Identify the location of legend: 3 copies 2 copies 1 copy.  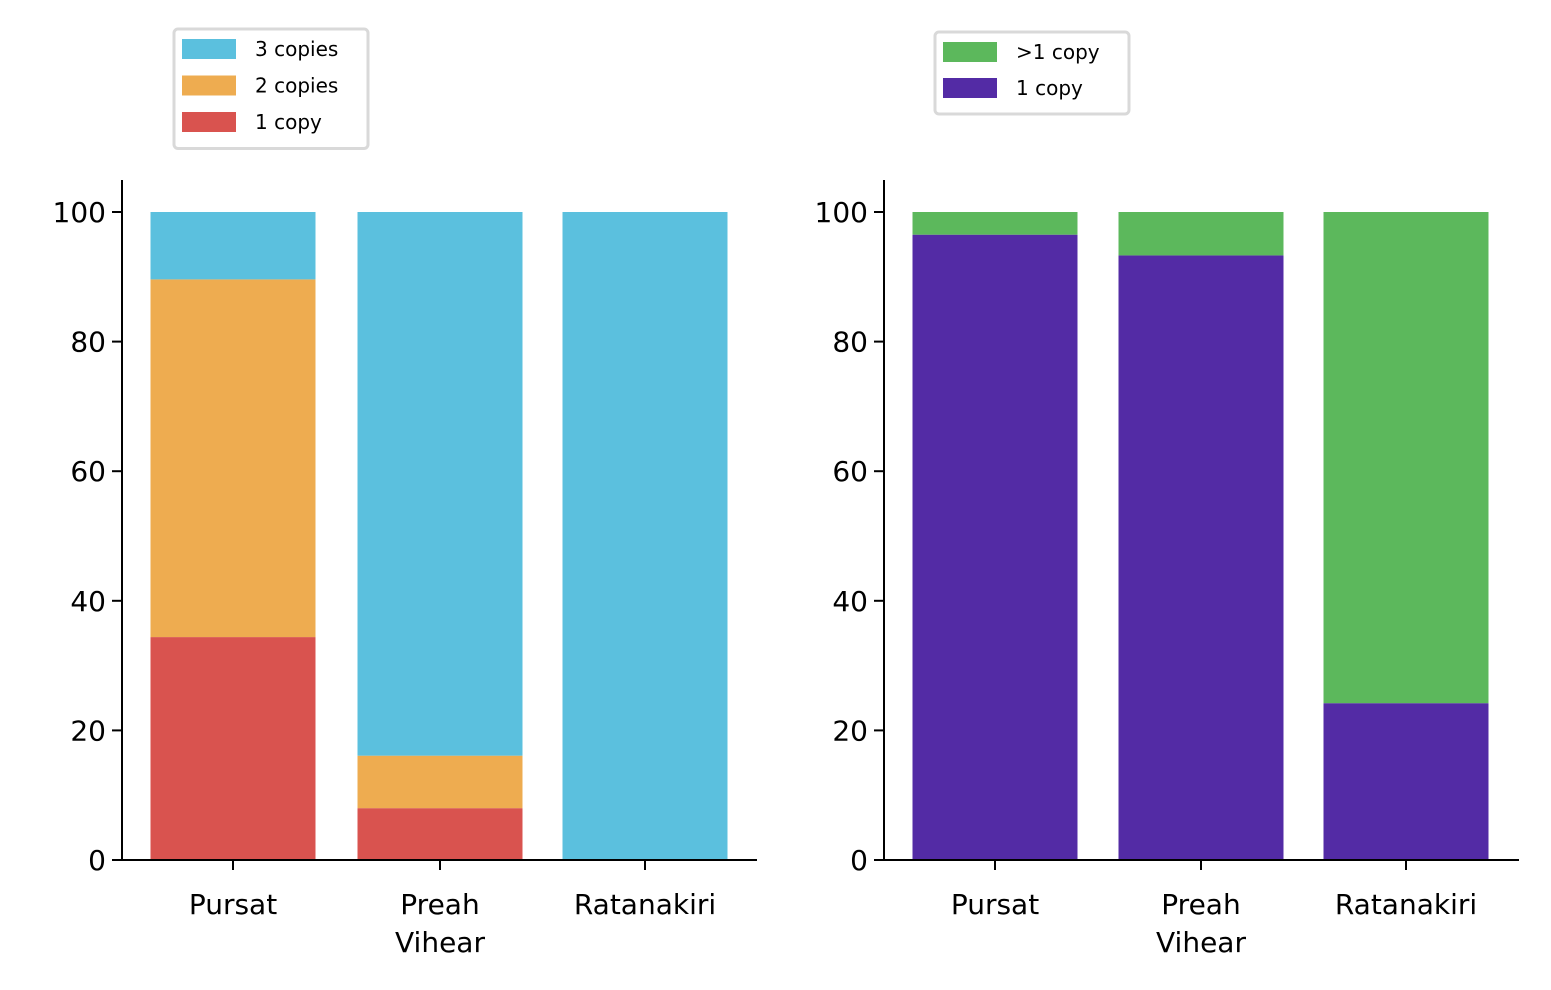
(271, 88).